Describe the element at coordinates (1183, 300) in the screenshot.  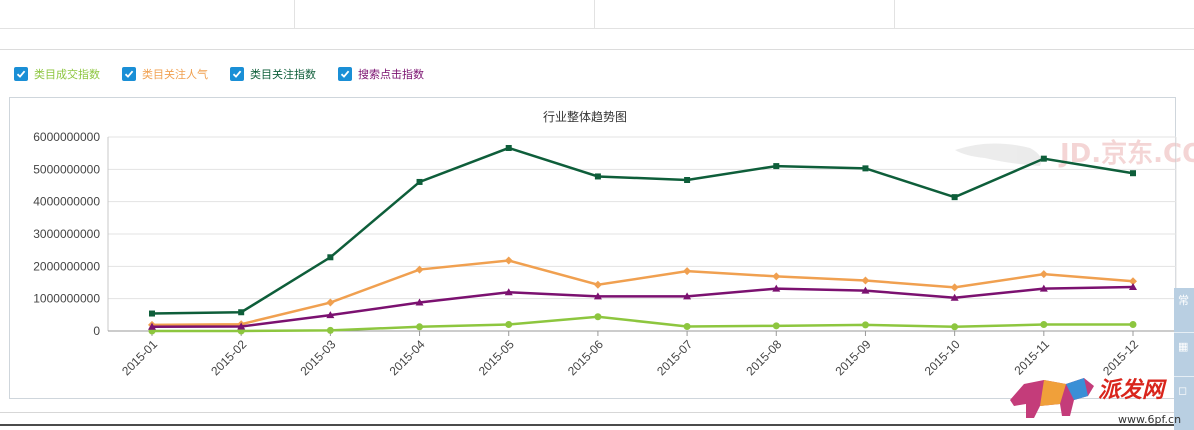
I see `side-tool-label: 常` at that location.